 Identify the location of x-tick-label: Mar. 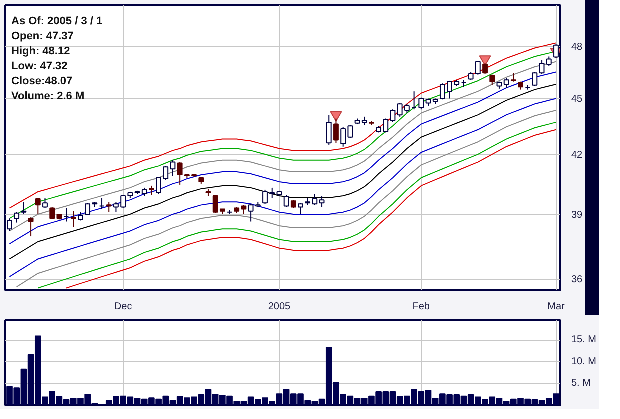
(557, 307).